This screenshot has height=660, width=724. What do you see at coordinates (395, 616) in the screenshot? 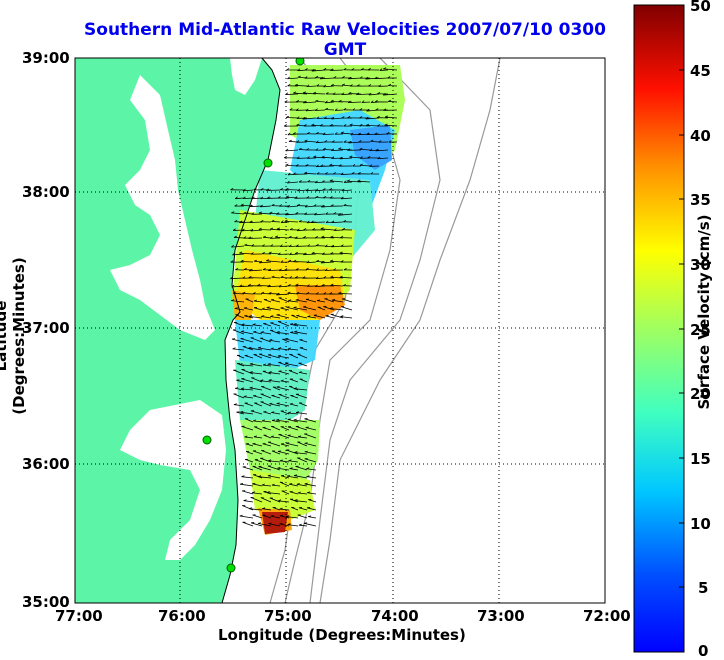
I see `x-tick-label: 74:00` at bounding box center [395, 616].